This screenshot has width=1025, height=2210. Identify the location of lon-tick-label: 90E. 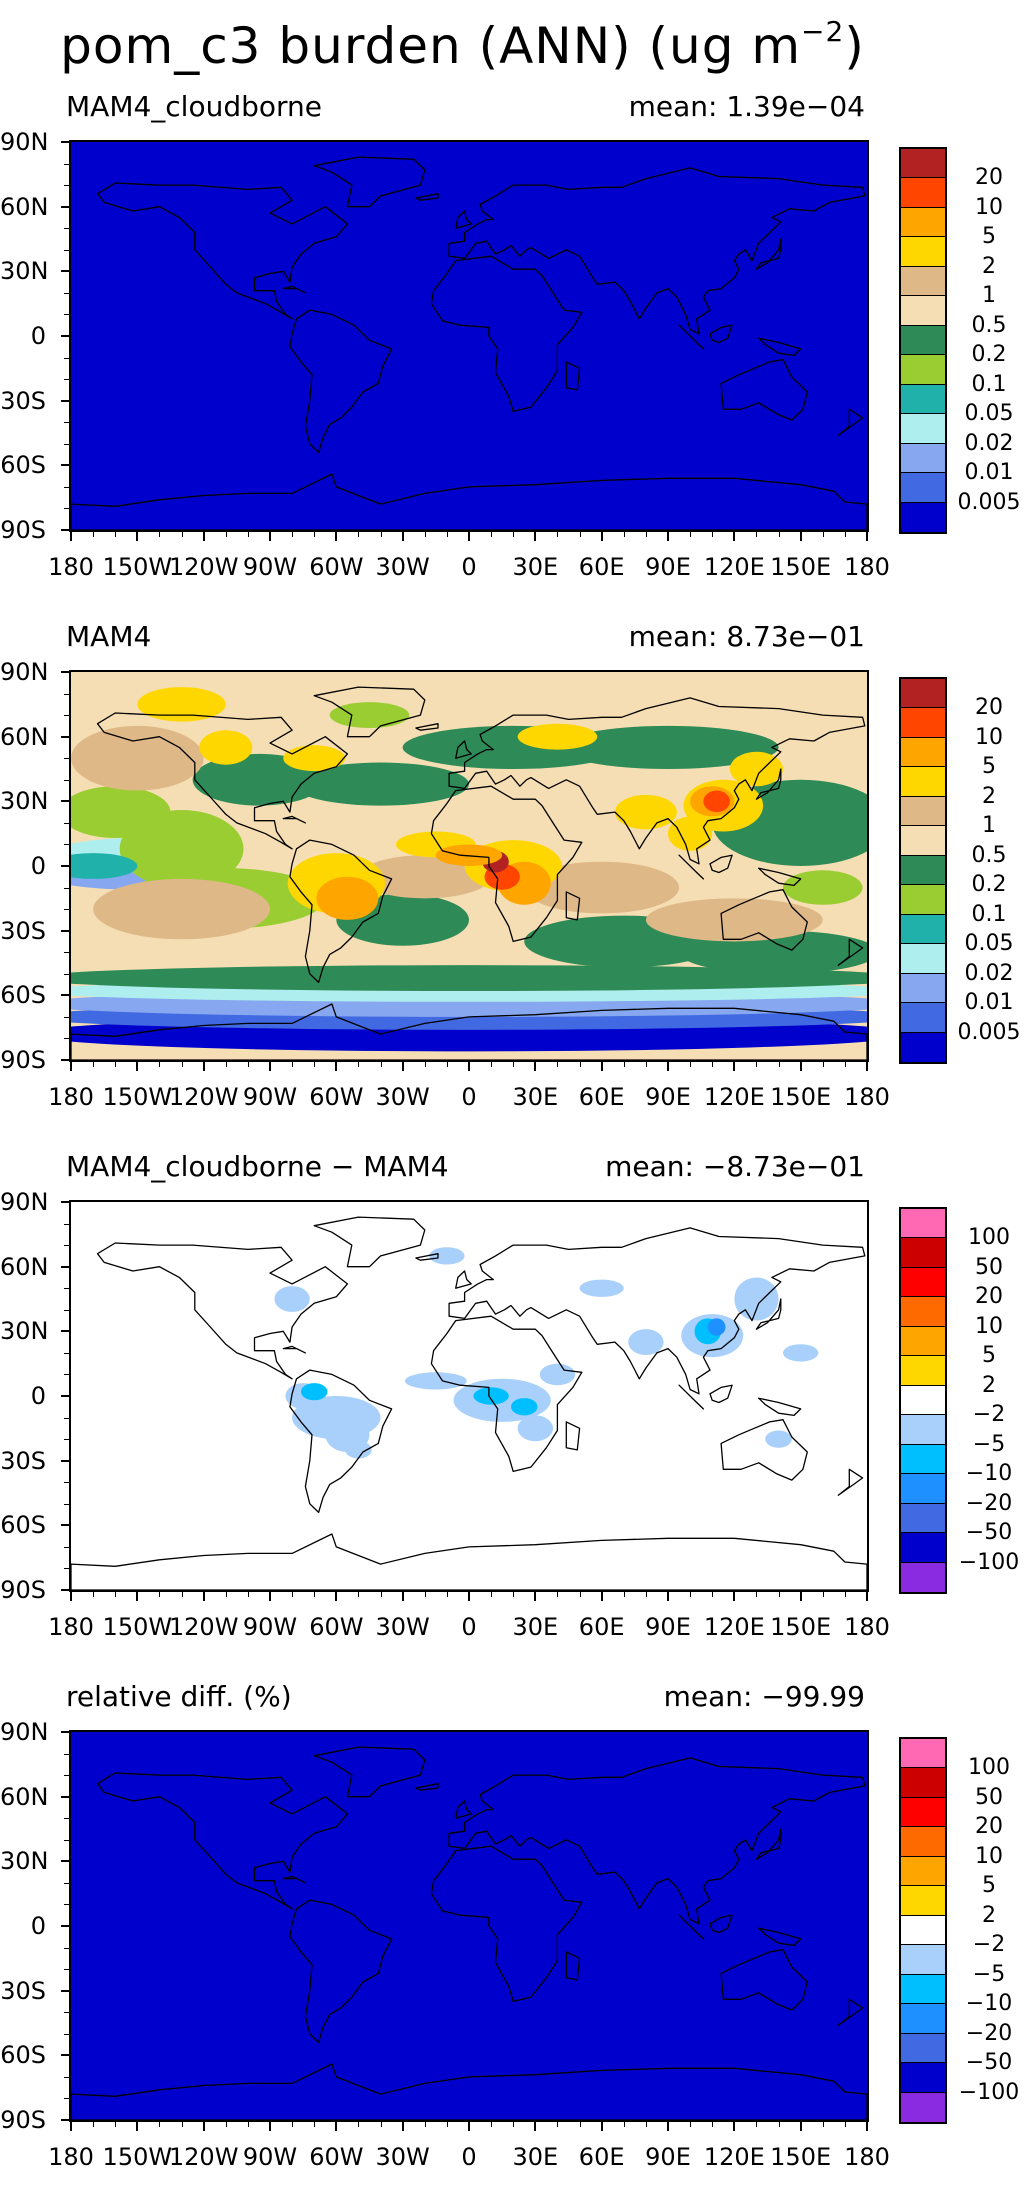
(668, 567).